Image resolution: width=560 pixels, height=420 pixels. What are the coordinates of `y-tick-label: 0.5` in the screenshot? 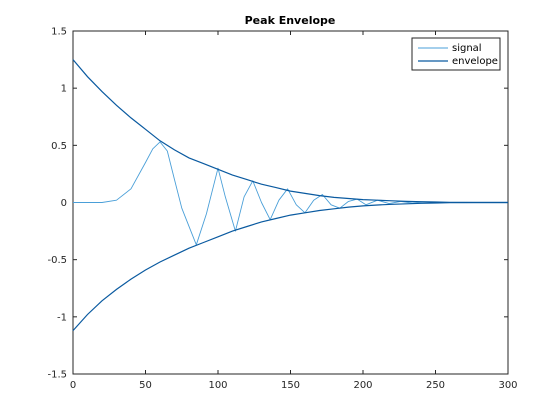 It's located at (59, 146).